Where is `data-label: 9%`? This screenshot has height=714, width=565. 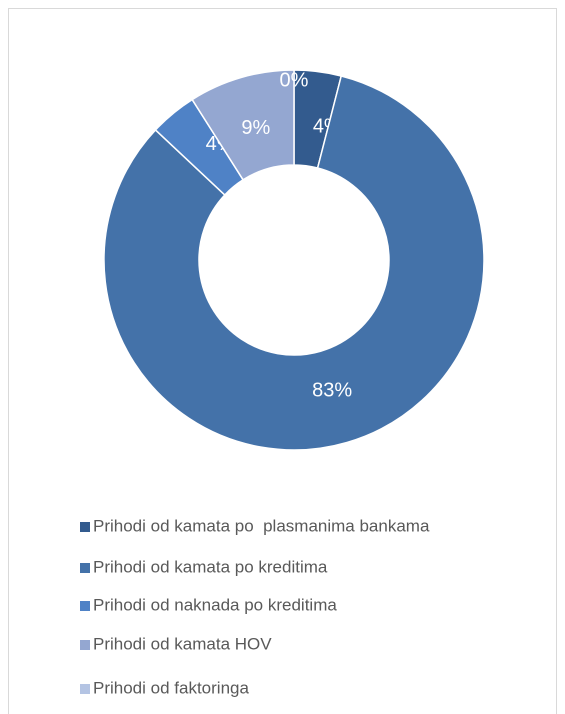 data-label: 9% is located at coordinates (255, 128).